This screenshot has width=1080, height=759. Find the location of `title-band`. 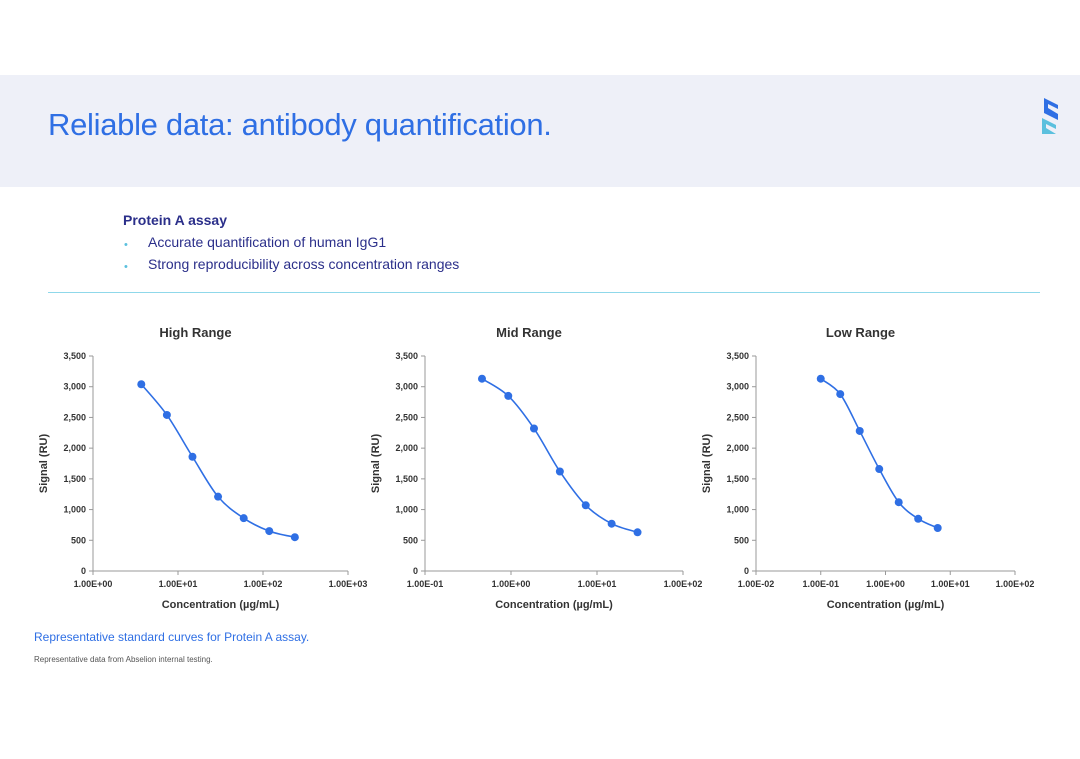

title-band is located at coordinates (540, 131).